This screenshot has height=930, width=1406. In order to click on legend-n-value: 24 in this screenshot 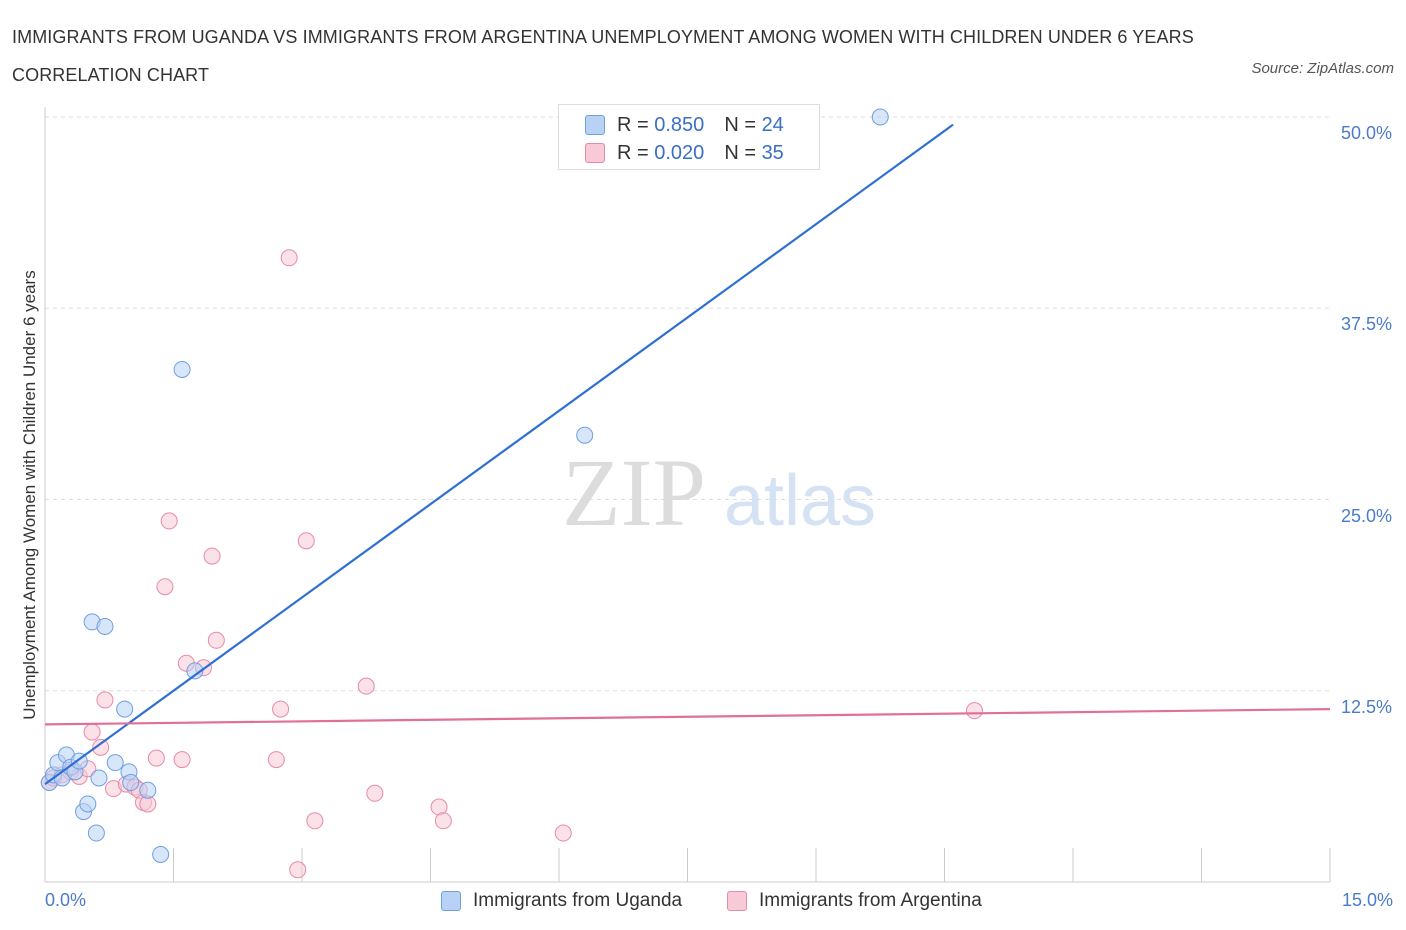, I will do `click(772, 124)`.